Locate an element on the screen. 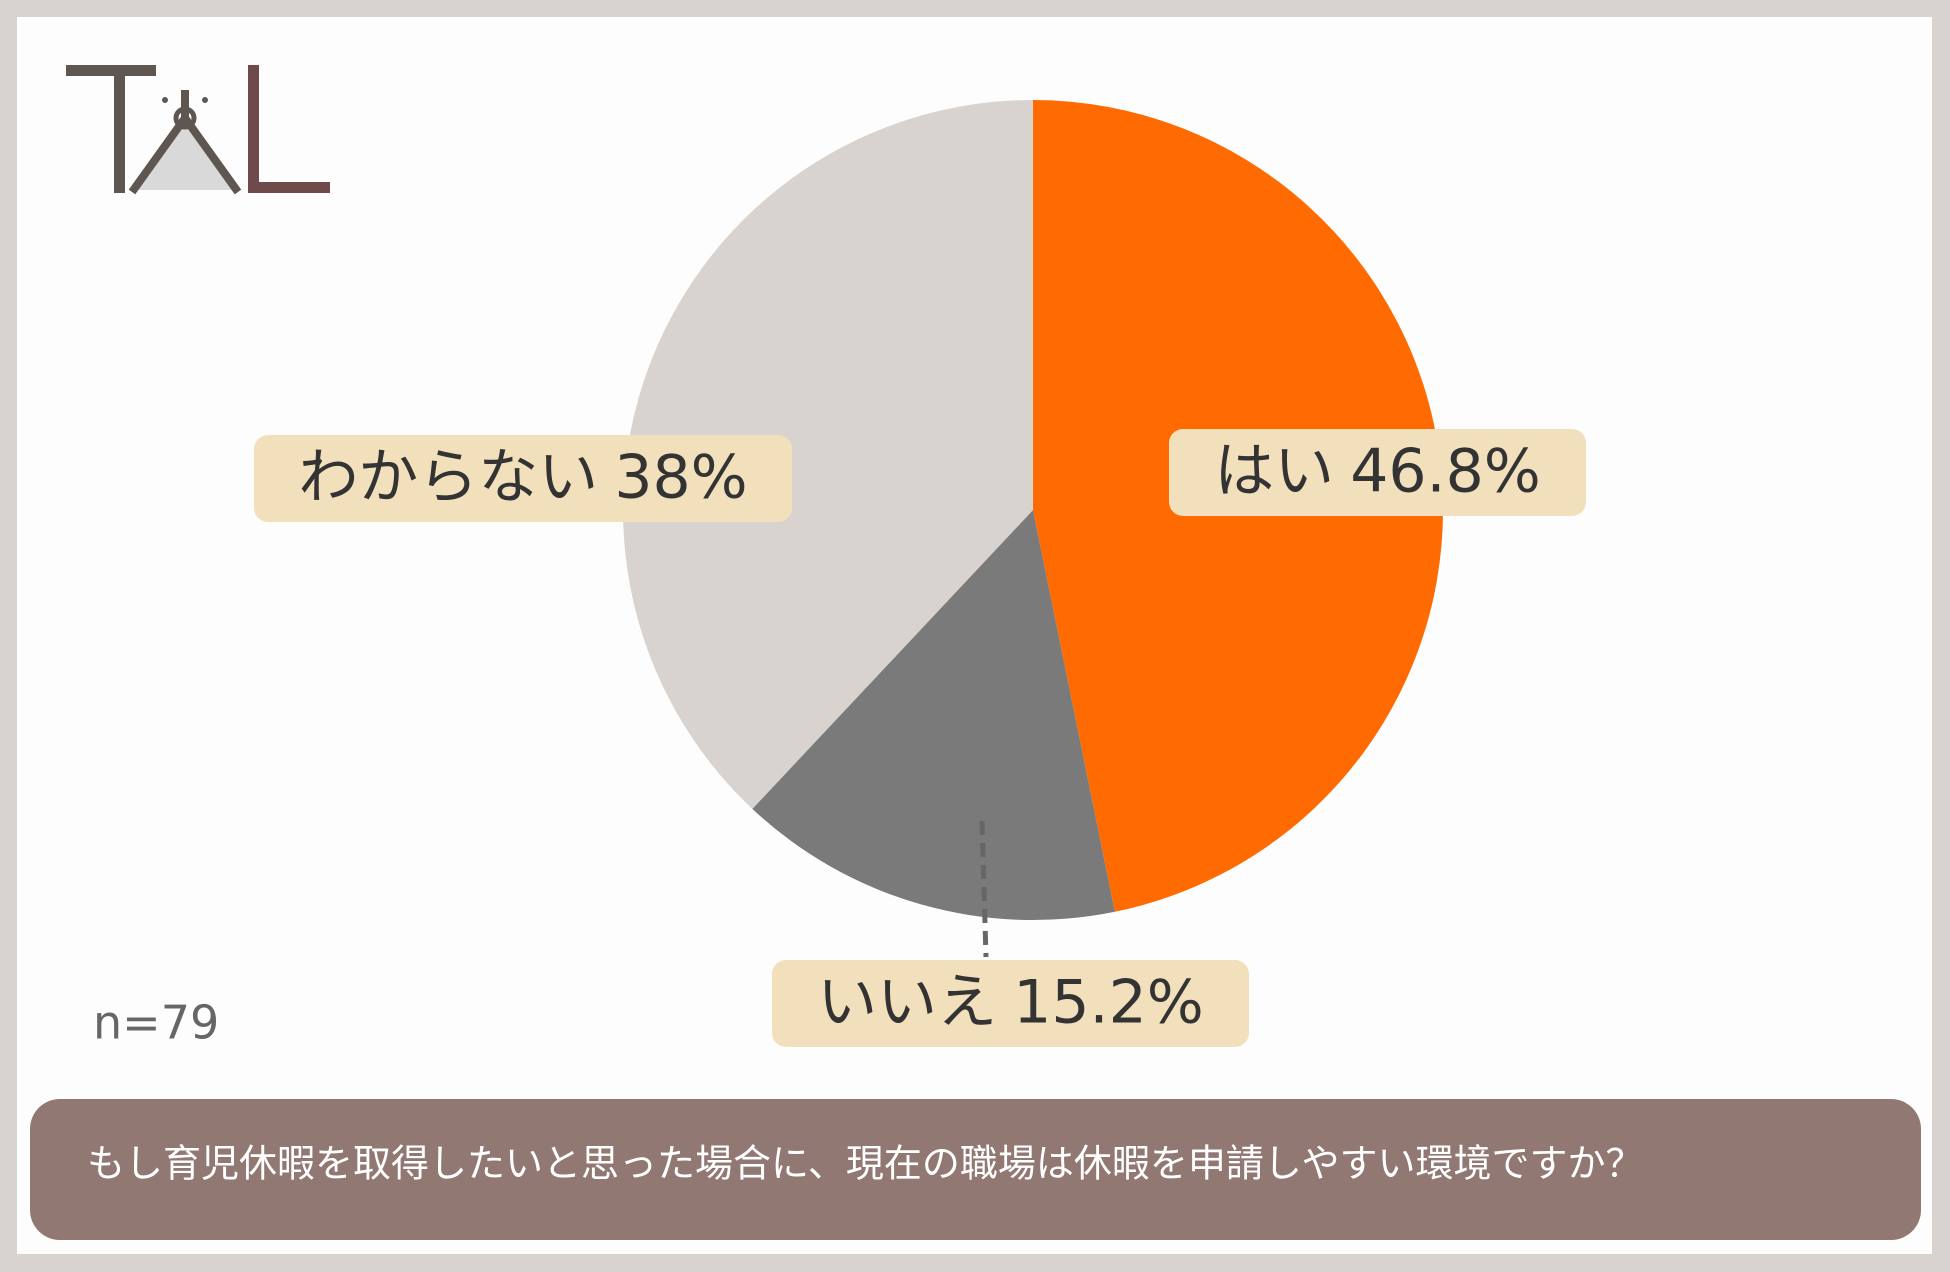 Image resolution: width=1950 pixels, height=1272 pixels. slice-value: 38% is located at coordinates (680, 477).